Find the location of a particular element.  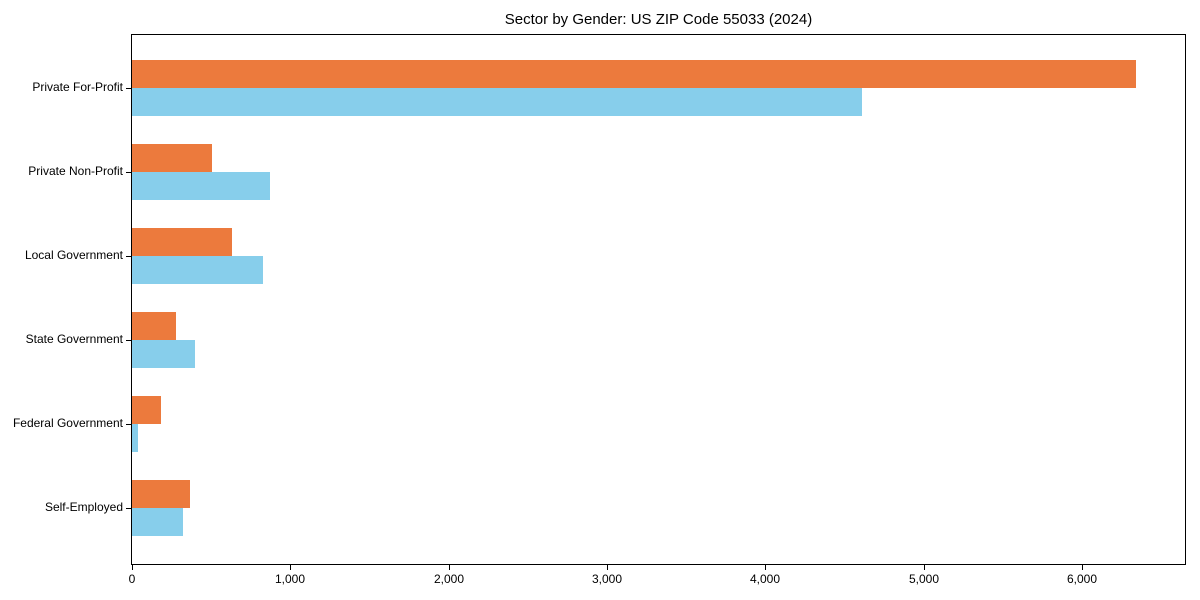

y-tick-label-3: State Government is located at coordinates (74, 339).